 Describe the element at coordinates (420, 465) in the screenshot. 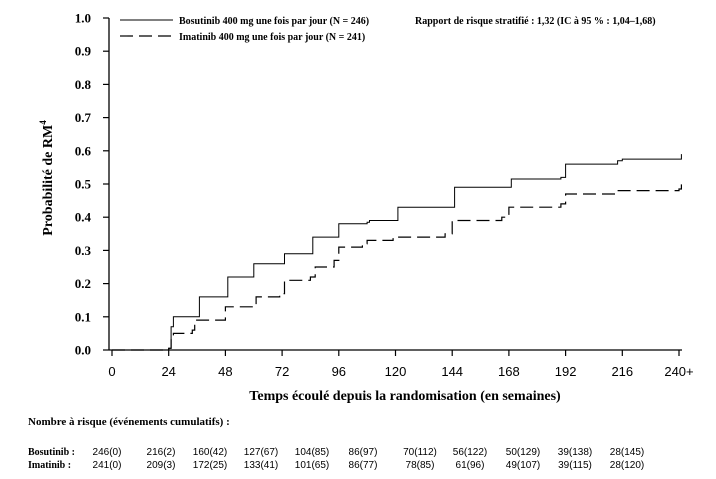

I see `risk-cell: 78(85)` at that location.